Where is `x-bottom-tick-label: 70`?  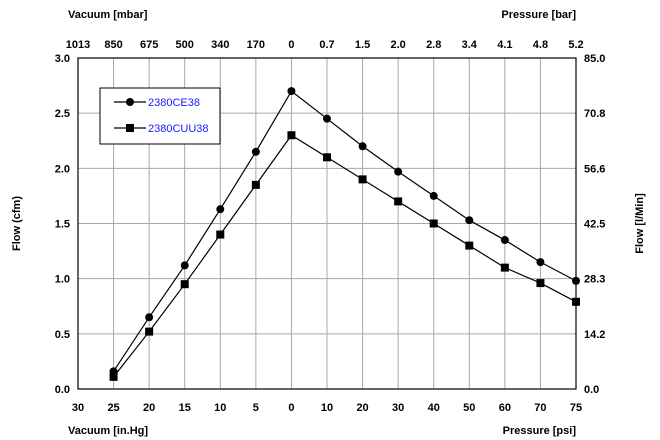
x-bottom-tick-label: 70 is located at coordinates (540, 408).